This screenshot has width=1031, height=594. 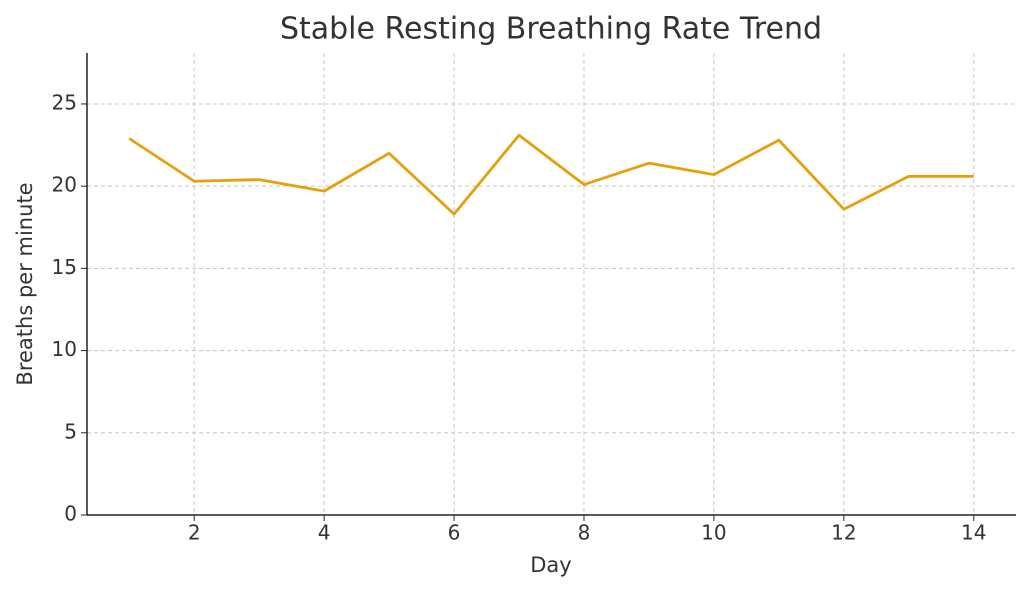 I want to click on x-tick-label: 14, so click(x=973, y=533).